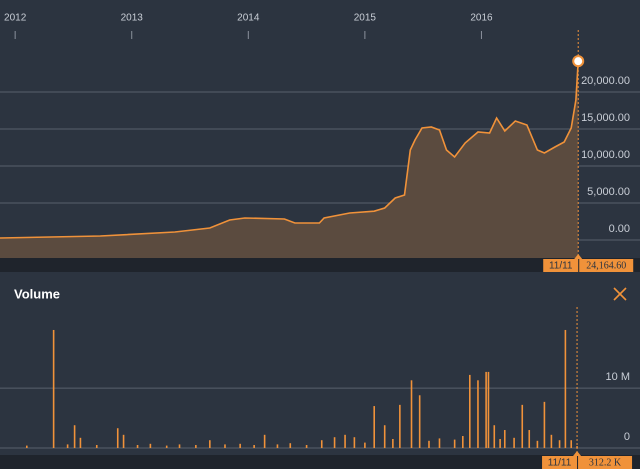 This screenshot has width=640, height=469. I want to click on x-tick-label: 2016, so click(481, 18).